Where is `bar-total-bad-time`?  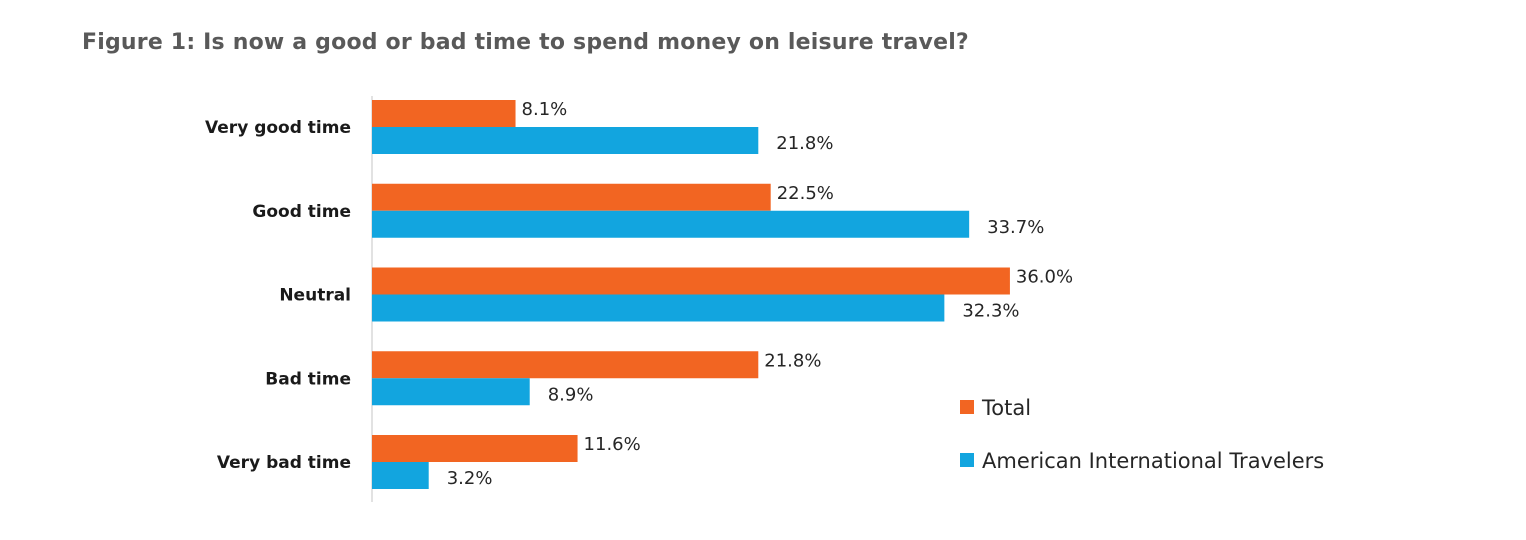 bar-total-bad-time is located at coordinates (565, 365).